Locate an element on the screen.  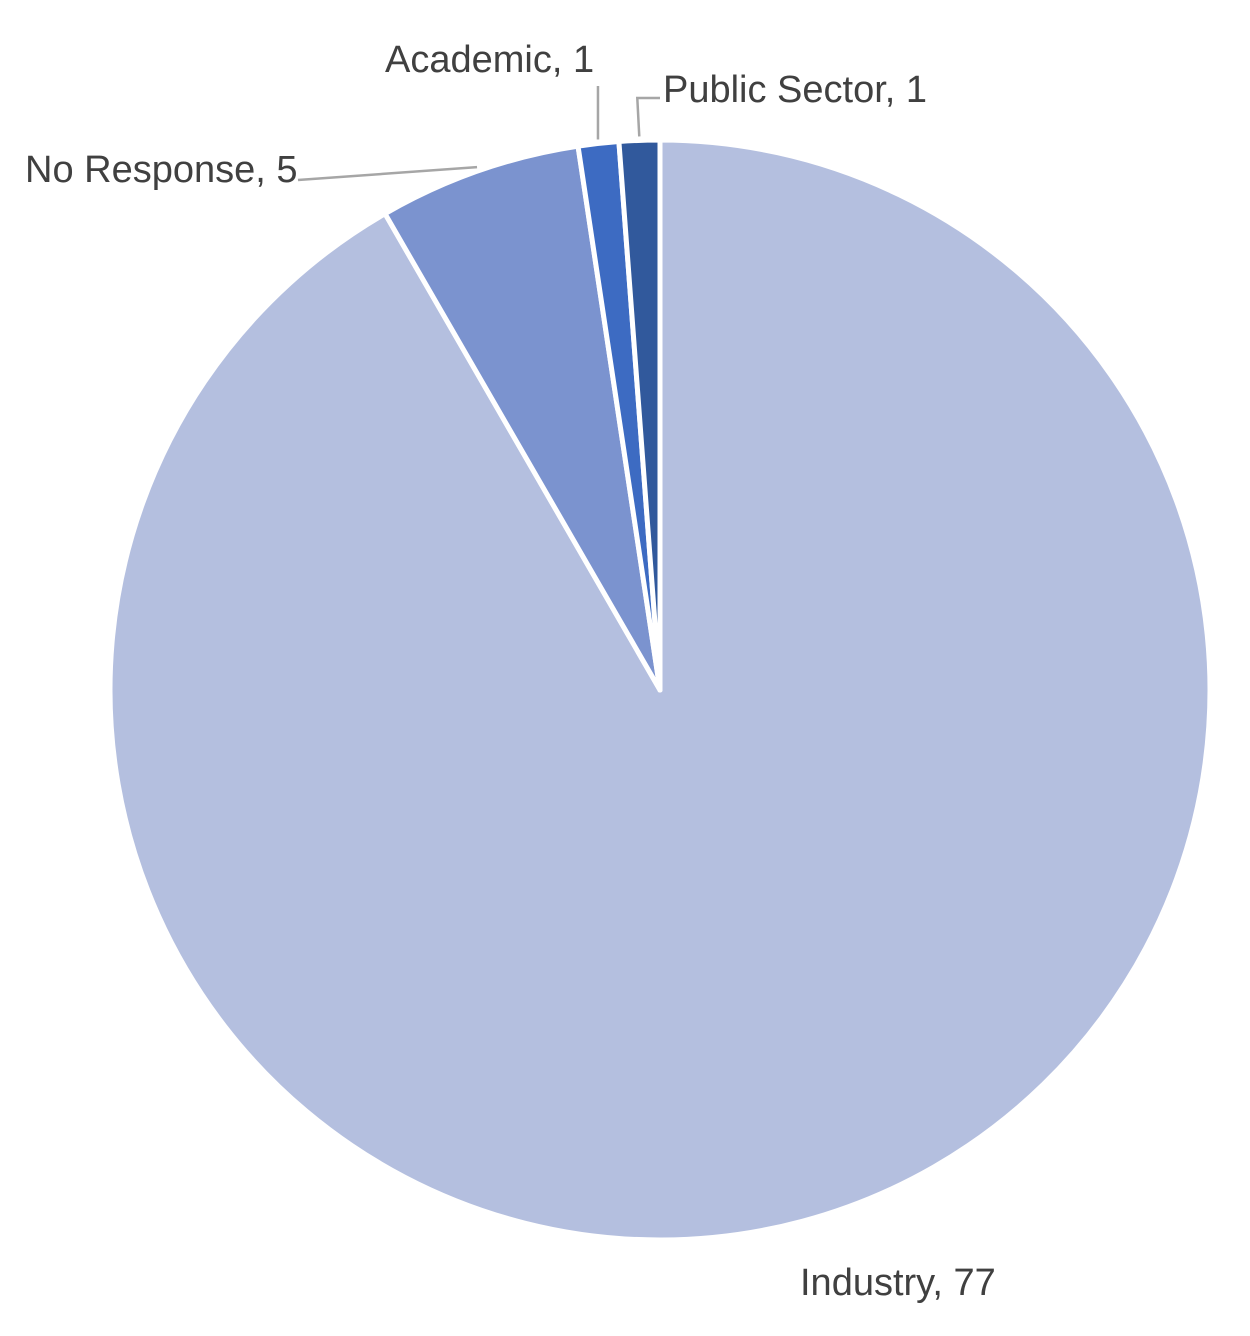
pie-slice-public-sector is located at coordinates (639, 415).